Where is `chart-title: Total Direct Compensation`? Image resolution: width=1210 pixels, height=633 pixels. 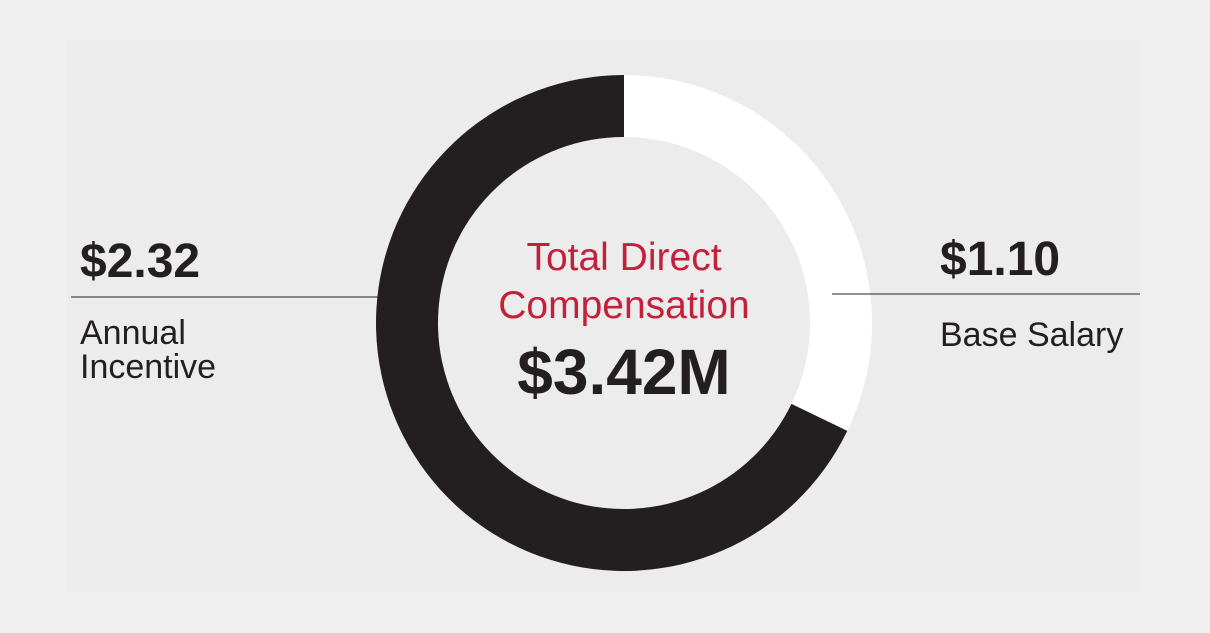
chart-title: Total Direct Compensation is located at coordinates (624, 281).